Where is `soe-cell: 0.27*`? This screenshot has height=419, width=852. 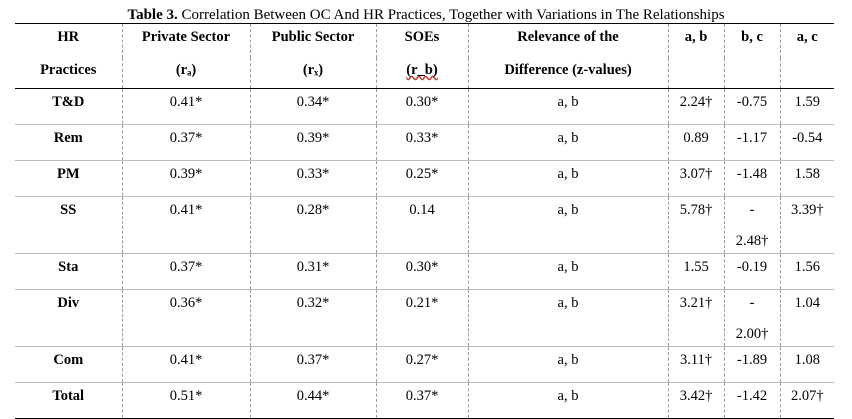 soe-cell: 0.27* is located at coordinates (422, 360).